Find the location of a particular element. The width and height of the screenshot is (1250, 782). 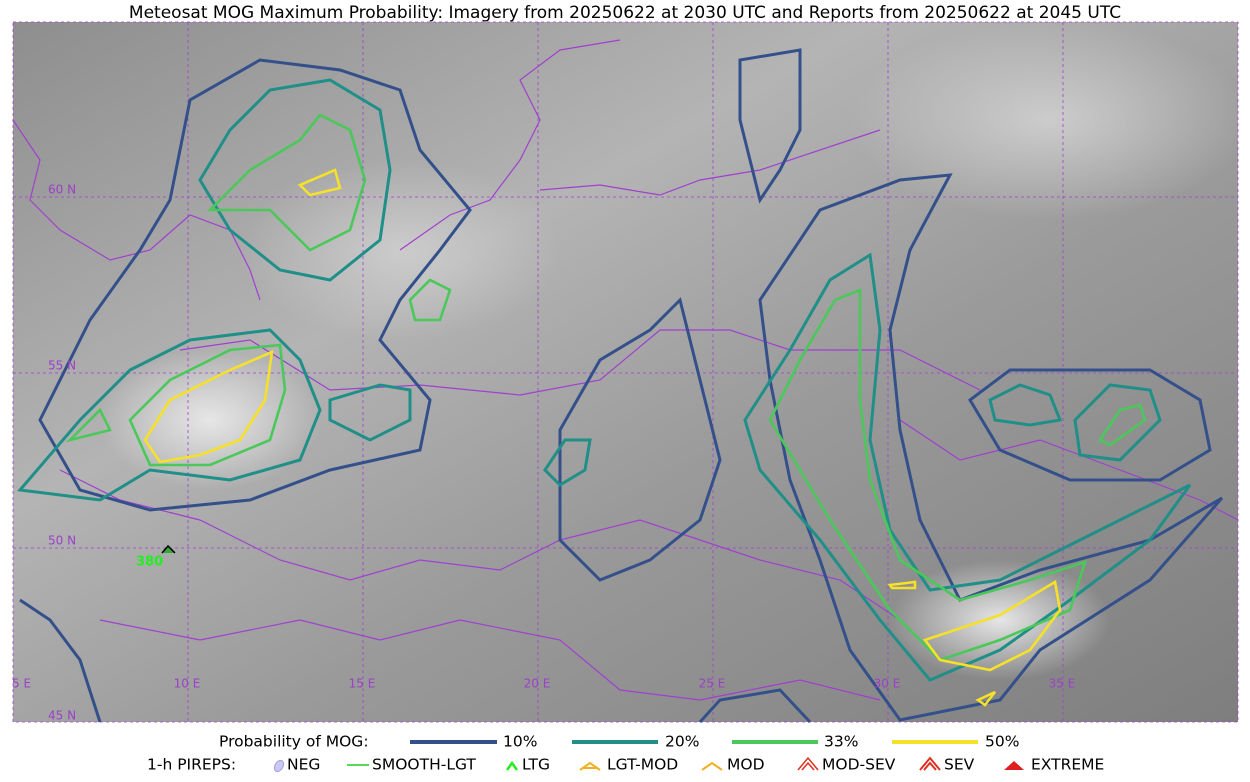

legend-label: MOD-SEV is located at coordinates (859, 765).